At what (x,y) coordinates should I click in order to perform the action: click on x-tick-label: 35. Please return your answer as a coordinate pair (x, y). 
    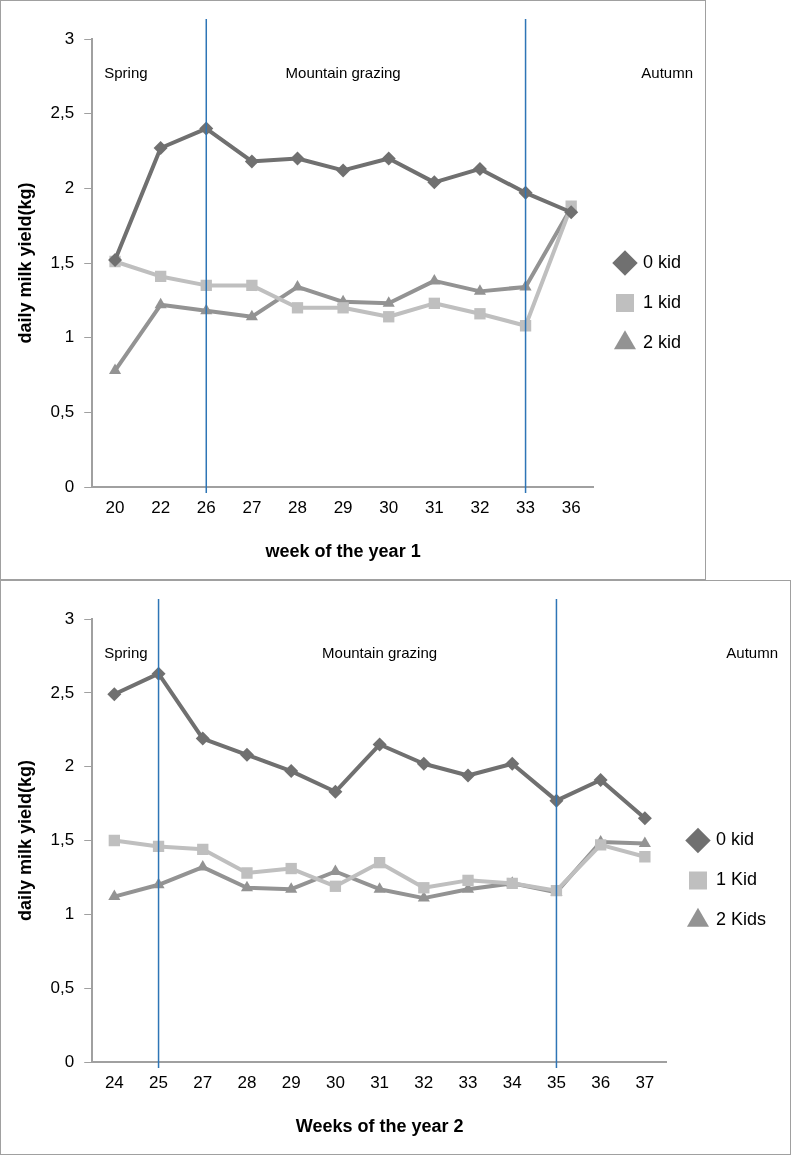
    Looking at the image, I should click on (556, 1082).